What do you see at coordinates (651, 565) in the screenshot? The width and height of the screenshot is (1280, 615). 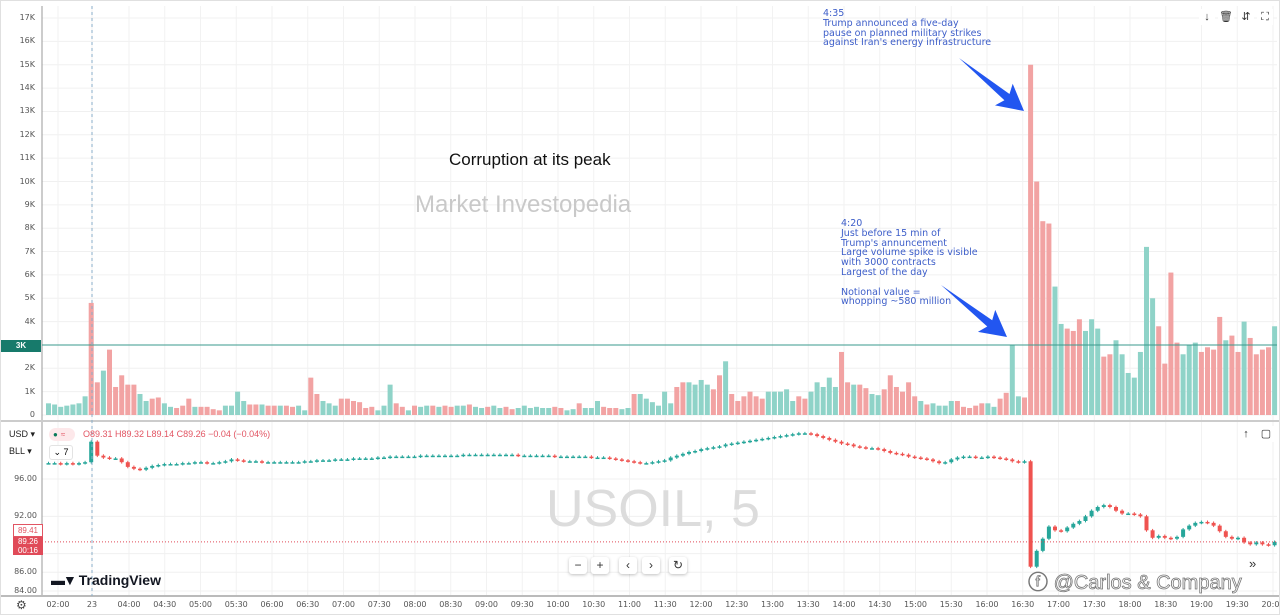 I see `scroll-right-button: ›` at bounding box center [651, 565].